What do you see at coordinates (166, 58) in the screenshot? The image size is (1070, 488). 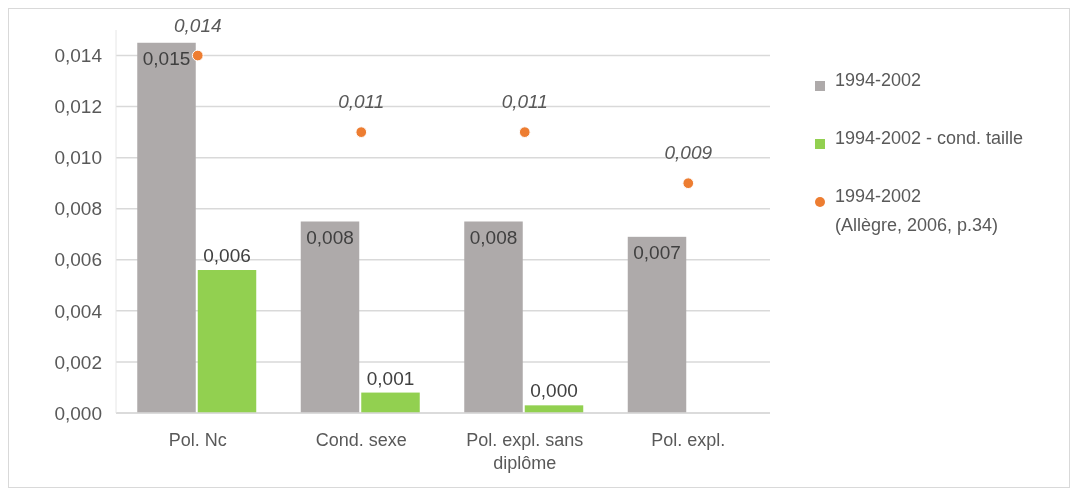 I see `data-label: 0,015` at bounding box center [166, 58].